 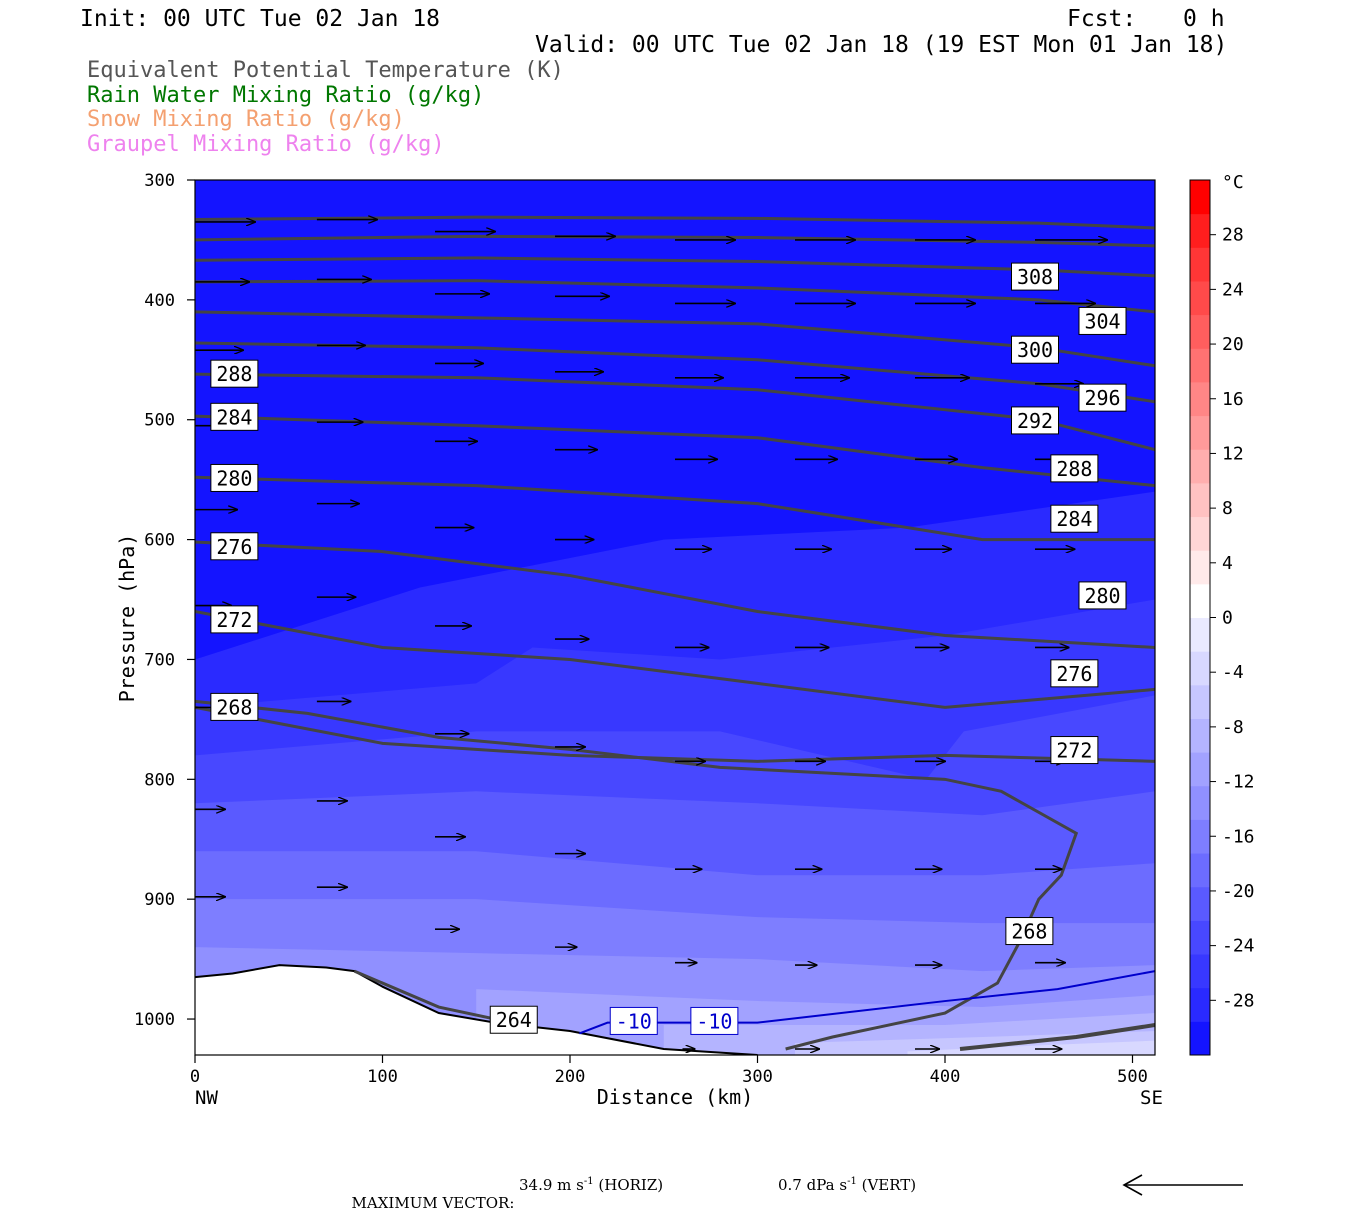 I want to click on theta-e-label: 272, so click(x=234, y=619).